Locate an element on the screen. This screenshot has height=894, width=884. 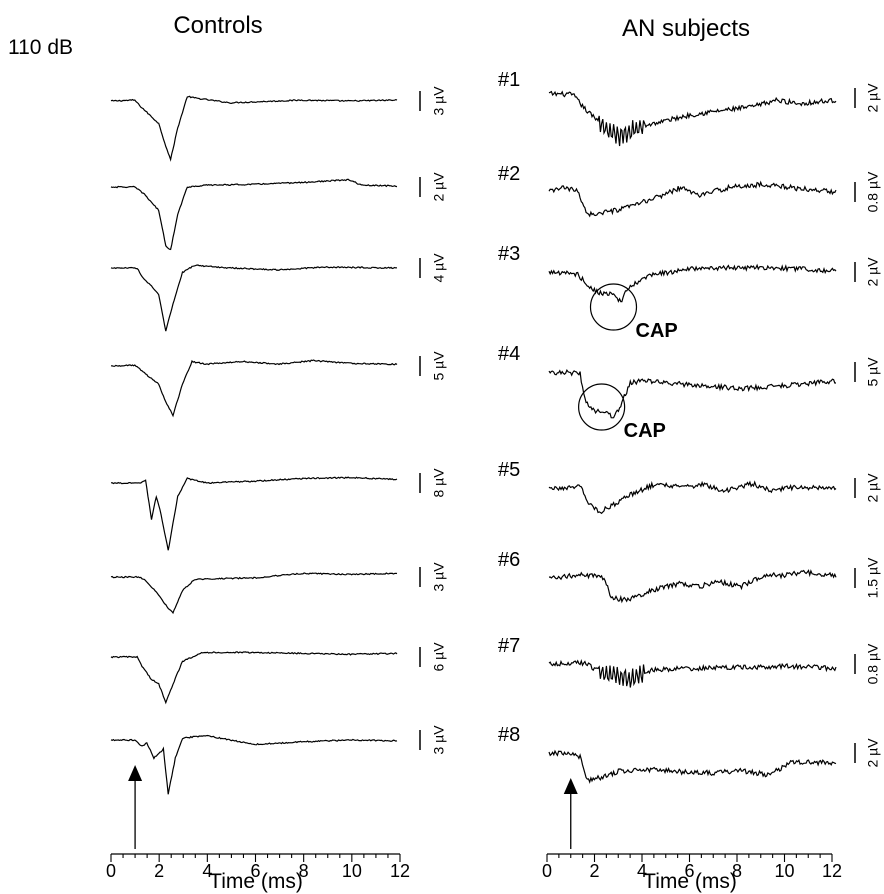
trace-id-label: #7 is located at coordinates (509, 646).